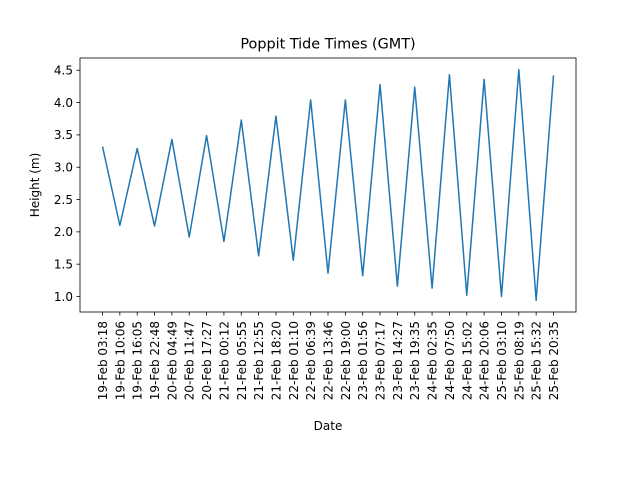 This screenshot has height=480, width=640. What do you see at coordinates (67, 184) in the screenshot?
I see `y-axis-ticks: 1.0 1.5 2.0 2.5 3.0 3.5 4.0 4.5` at bounding box center [67, 184].